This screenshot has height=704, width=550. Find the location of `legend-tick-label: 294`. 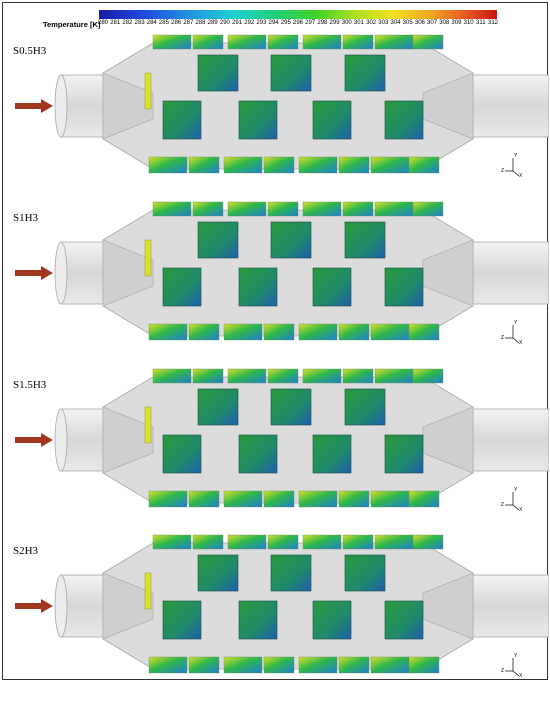

legend-tick-label: 294 is located at coordinates (273, 23).